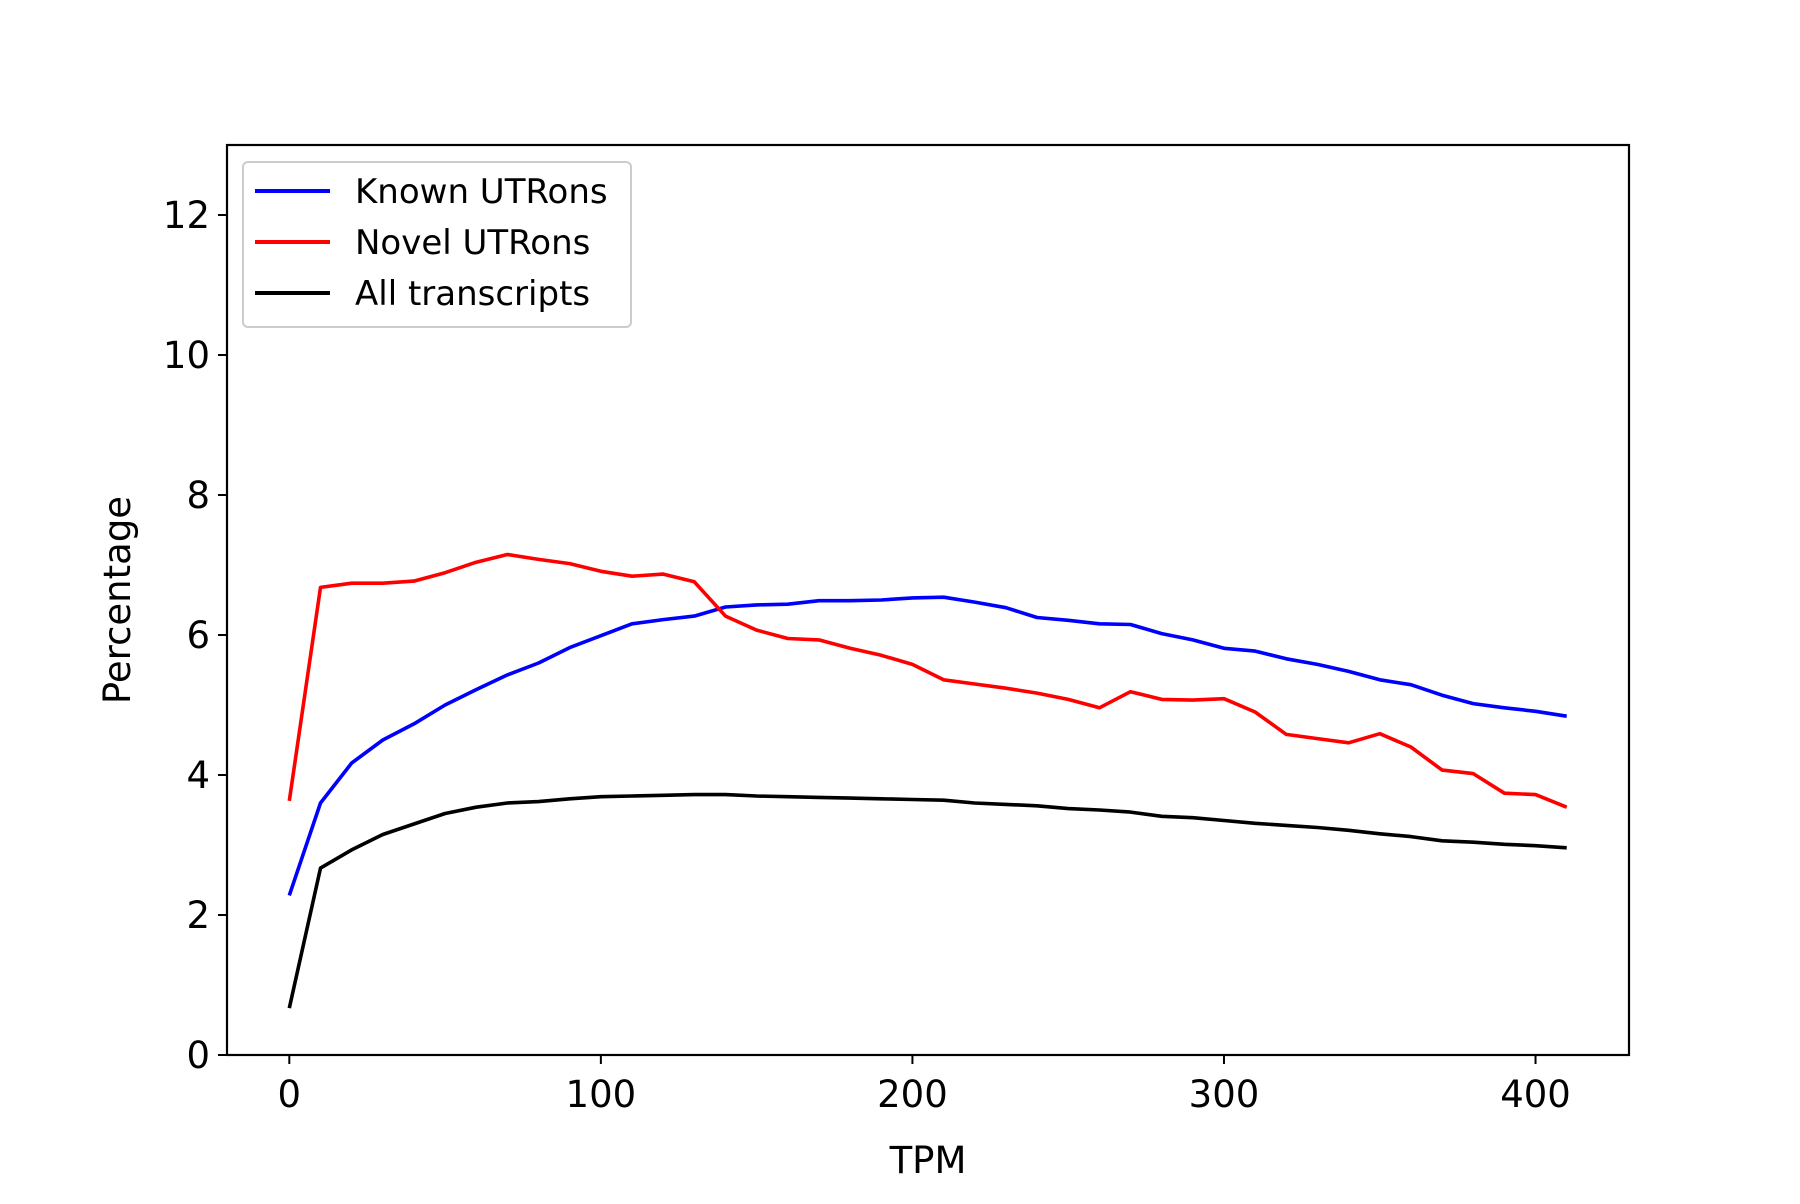 The width and height of the screenshot is (1800, 1204). Describe the element at coordinates (290, 1094) in the screenshot. I see `x-tick-label: 0` at that location.